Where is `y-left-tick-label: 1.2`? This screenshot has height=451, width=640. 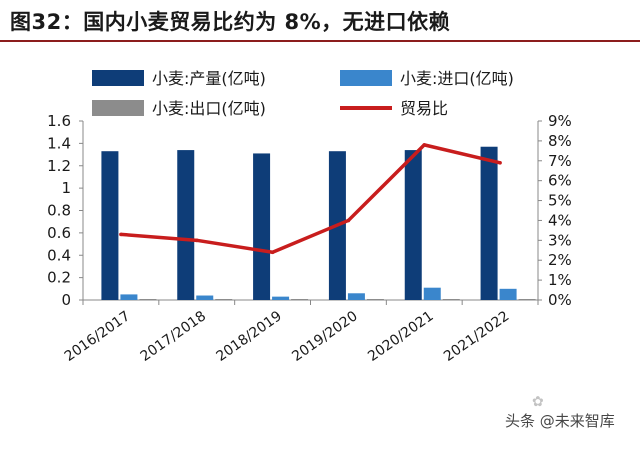
y-left-tick-label: 1.2 is located at coordinates (59, 166).